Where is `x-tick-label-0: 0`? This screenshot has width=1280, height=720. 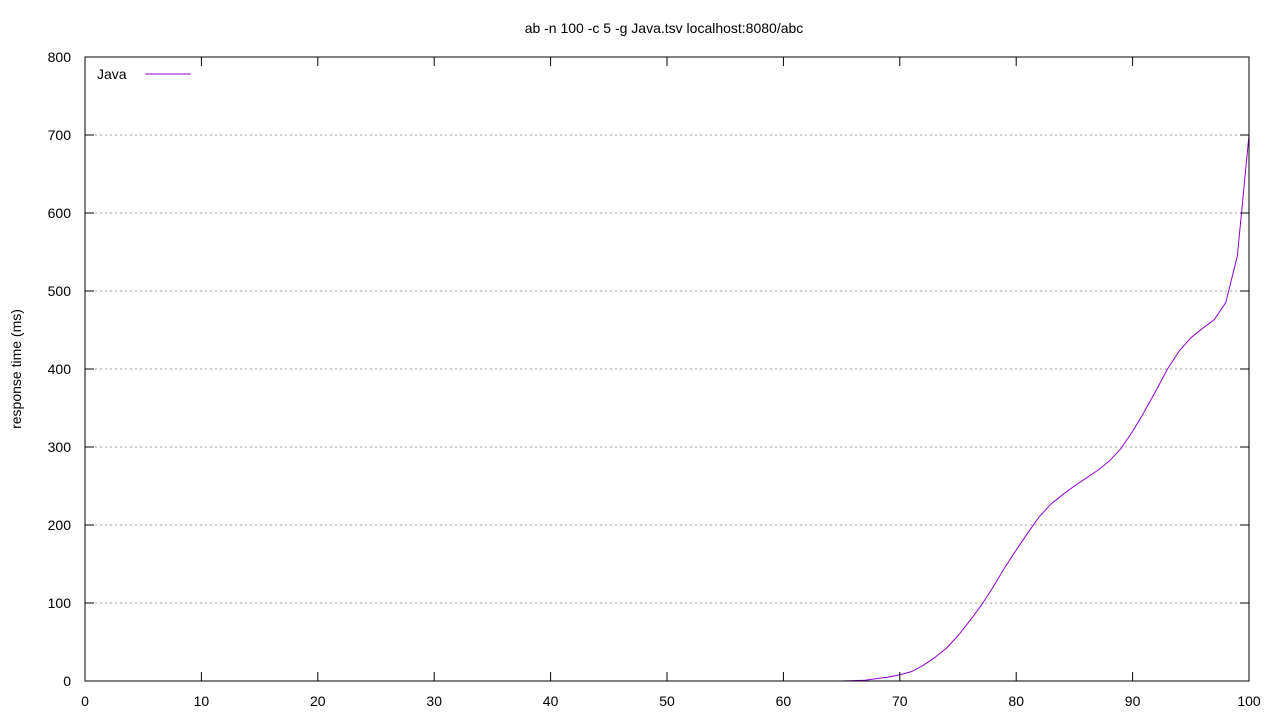
x-tick-label-0: 0 is located at coordinates (85, 701).